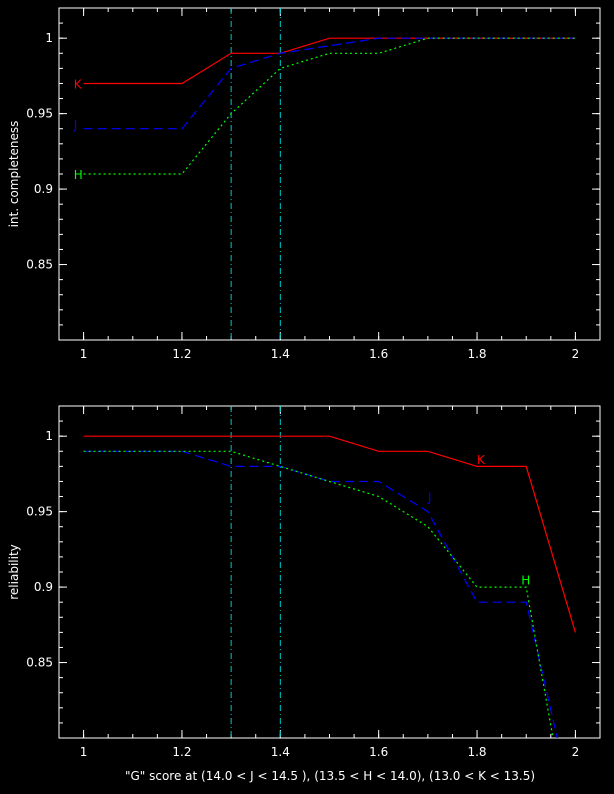 The image size is (614, 794). I want to click on series-line-j, so click(329, 83).